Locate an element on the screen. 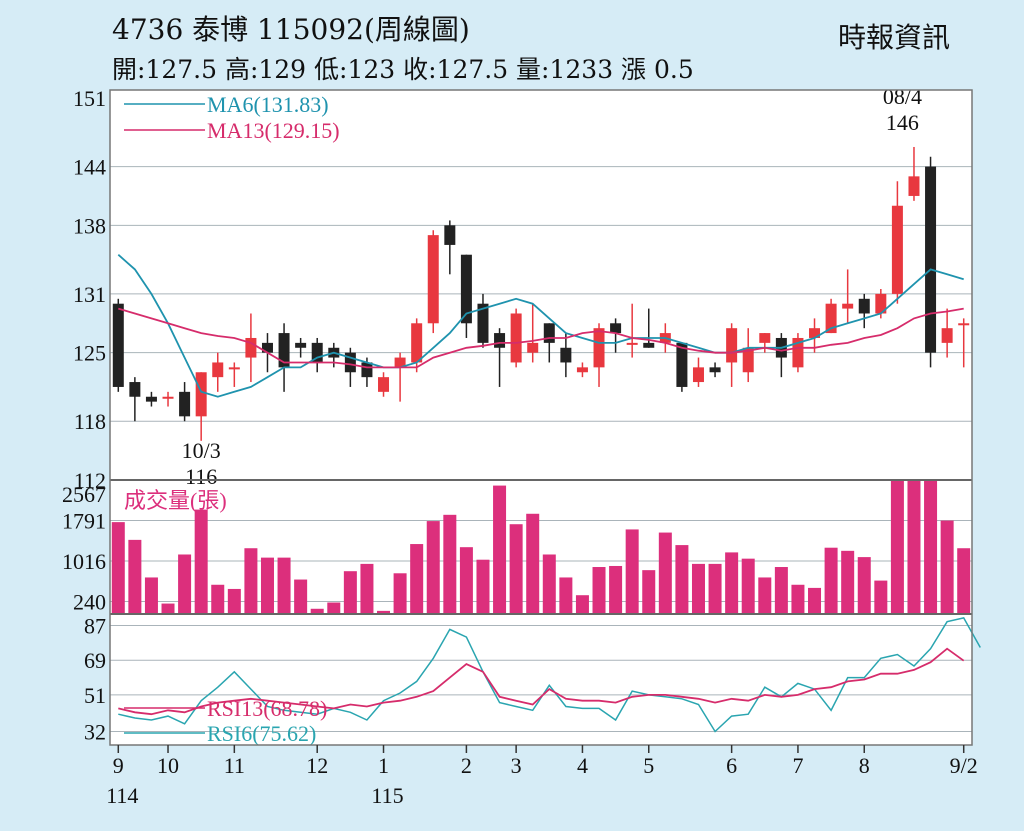 This screenshot has height=831, width=1024. x-tick-label: 3 is located at coordinates (516, 765).